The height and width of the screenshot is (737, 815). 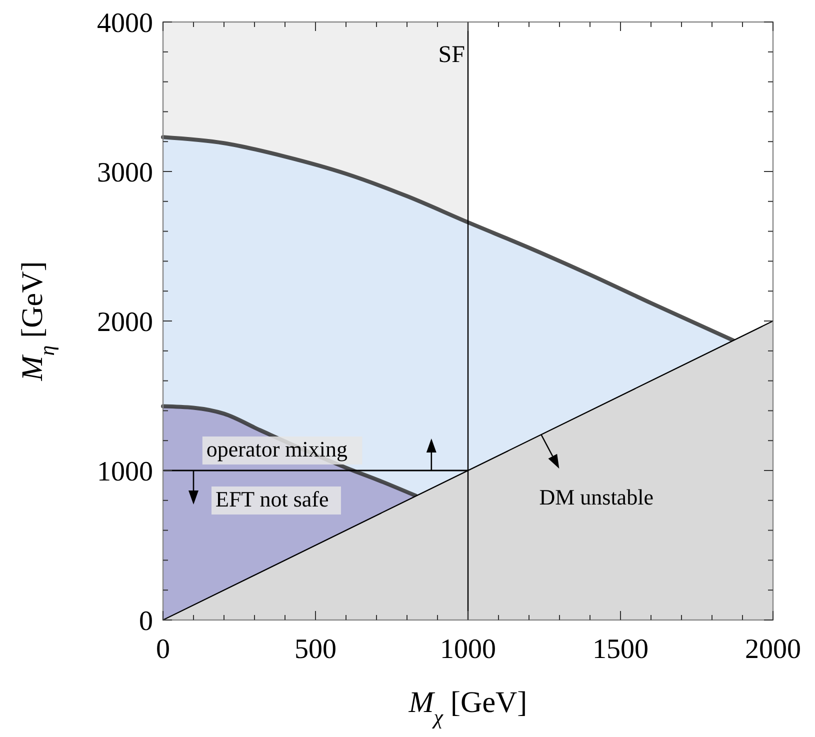 What do you see at coordinates (125, 23) in the screenshot?
I see `y-tick-label: 4000` at bounding box center [125, 23].